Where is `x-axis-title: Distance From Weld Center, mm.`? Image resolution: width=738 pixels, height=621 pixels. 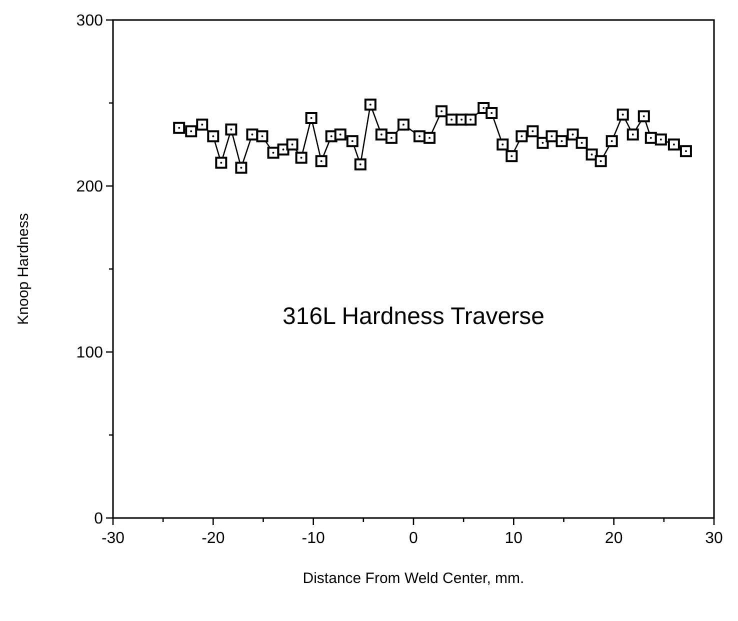
x-axis-title: Distance From Weld Center, mm. is located at coordinates (413, 578).